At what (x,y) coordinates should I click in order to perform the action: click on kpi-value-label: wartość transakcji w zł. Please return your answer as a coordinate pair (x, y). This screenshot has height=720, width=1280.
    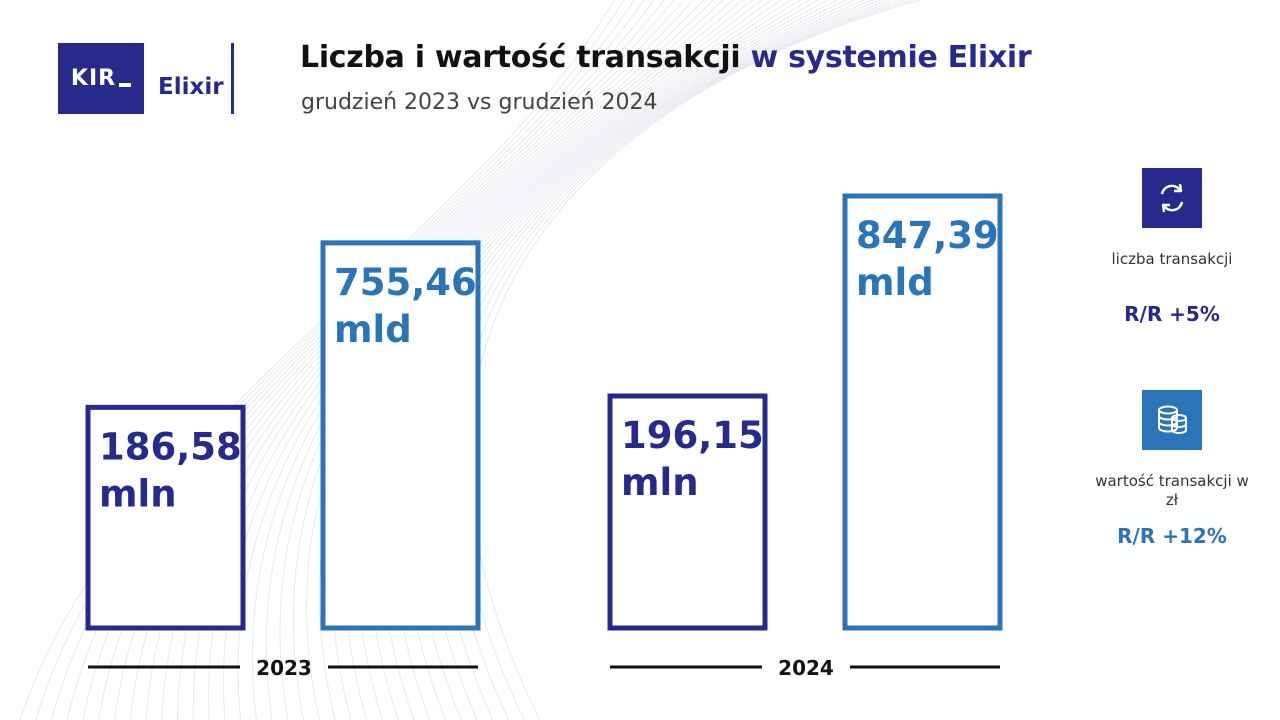
    Looking at the image, I should click on (1172, 490).